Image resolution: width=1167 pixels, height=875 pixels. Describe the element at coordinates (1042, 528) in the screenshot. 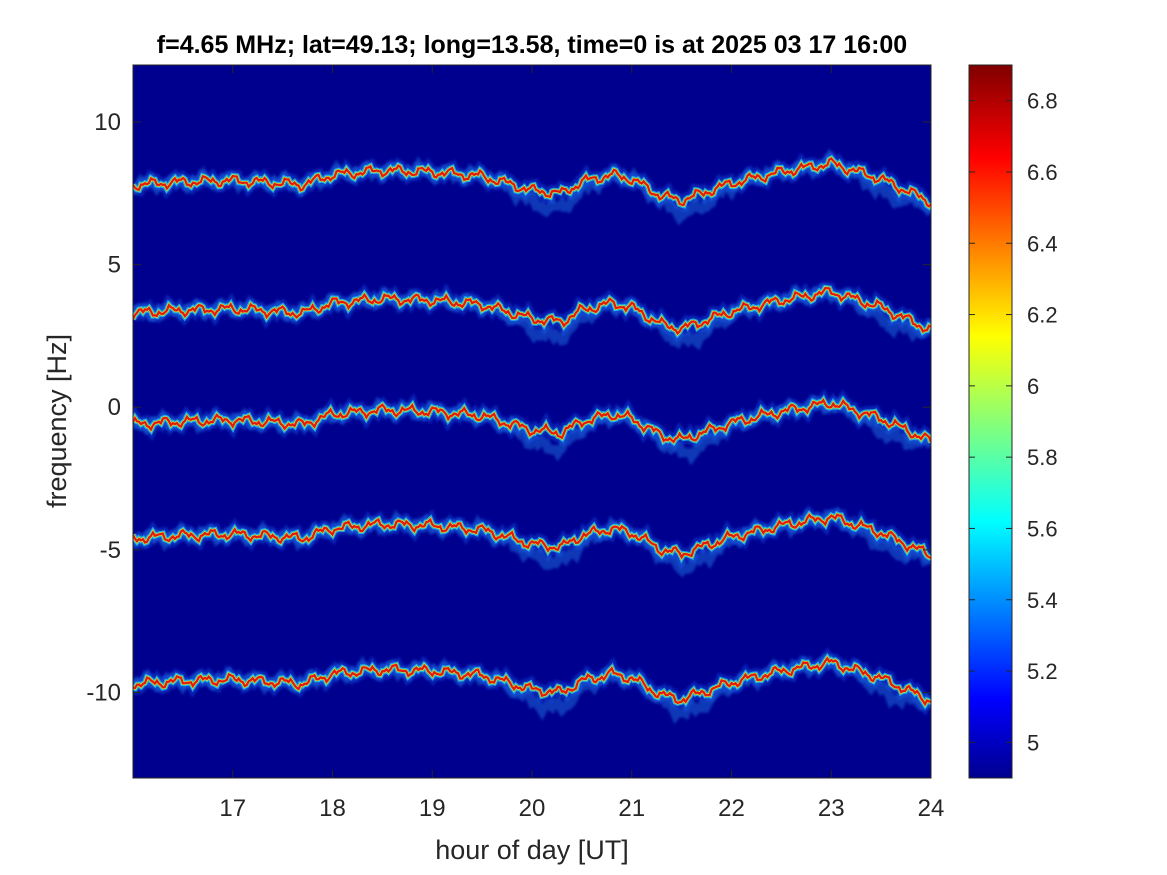

I see `colorbar-tick-label: 5.6` at that location.